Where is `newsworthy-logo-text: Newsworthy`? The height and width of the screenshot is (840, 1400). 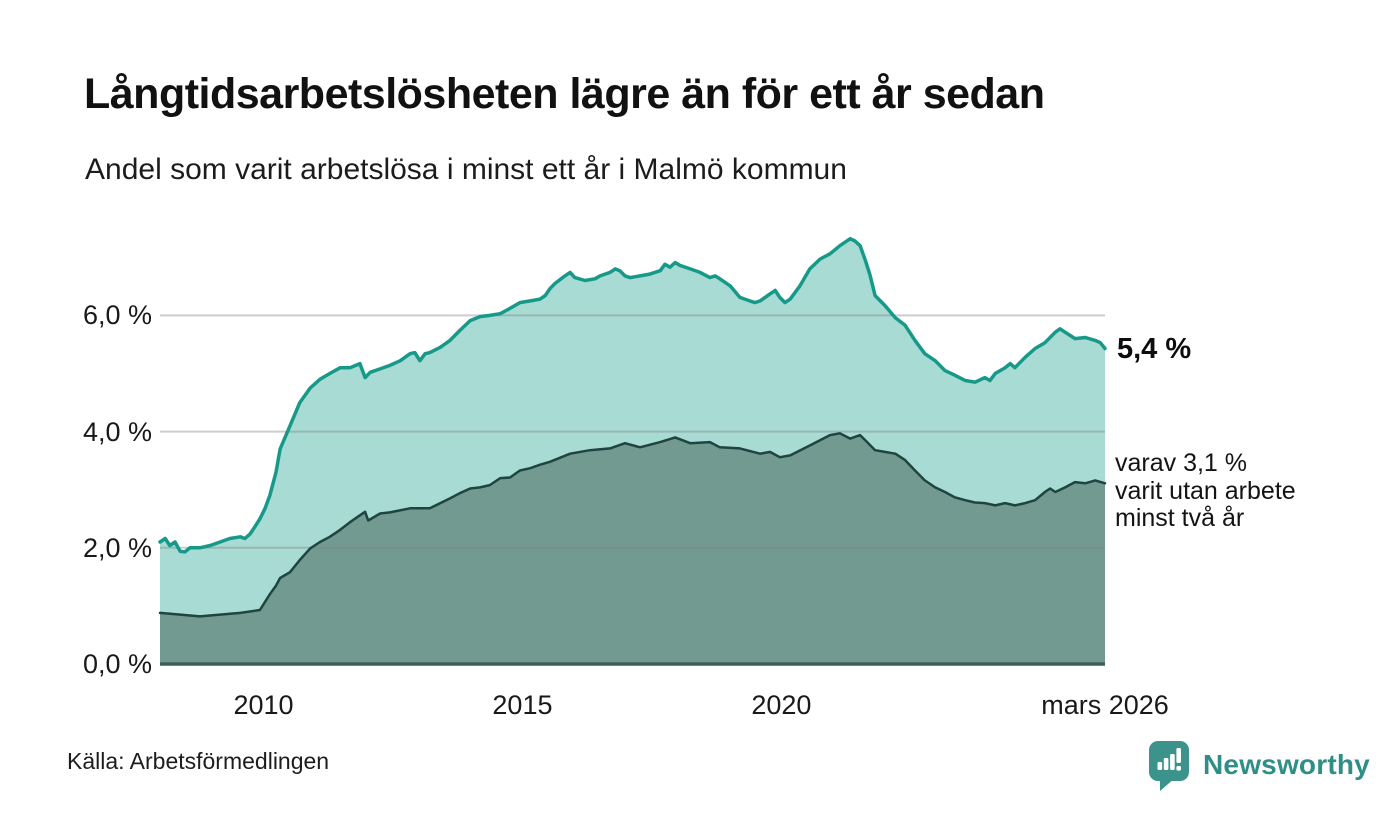
newsworthy-logo-text: Newsworthy is located at coordinates (1286, 764).